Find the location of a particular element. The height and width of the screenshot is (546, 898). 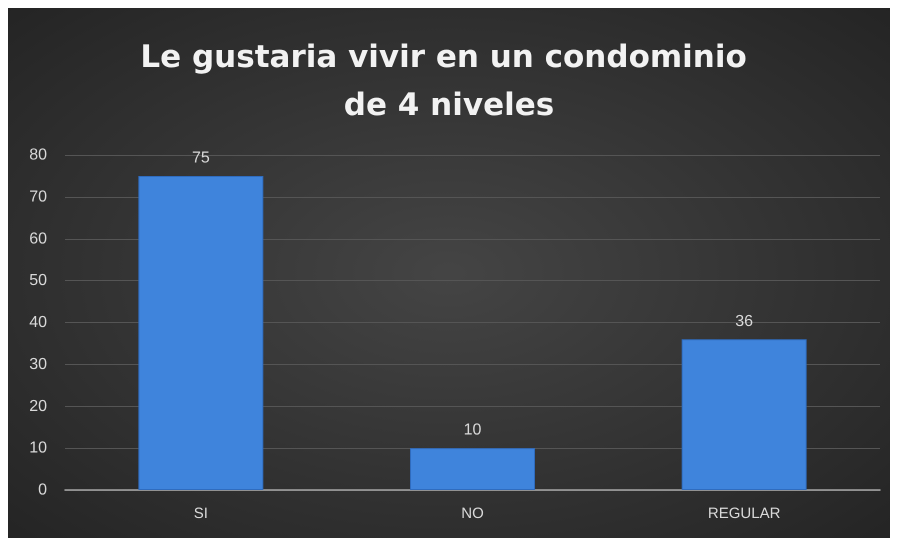

y-tick-label: 70 is located at coordinates (38, 197).